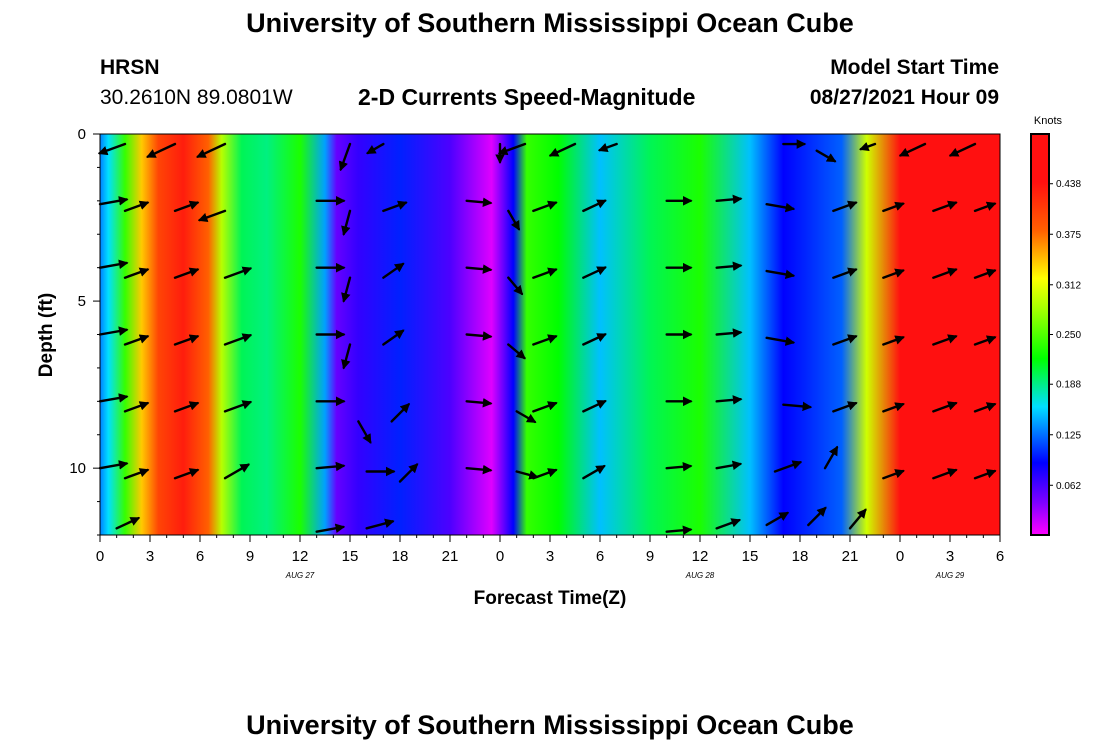  What do you see at coordinates (527, 97) in the screenshot?
I see `chart-title: 2-D Currents Speed-Magnitude` at bounding box center [527, 97].